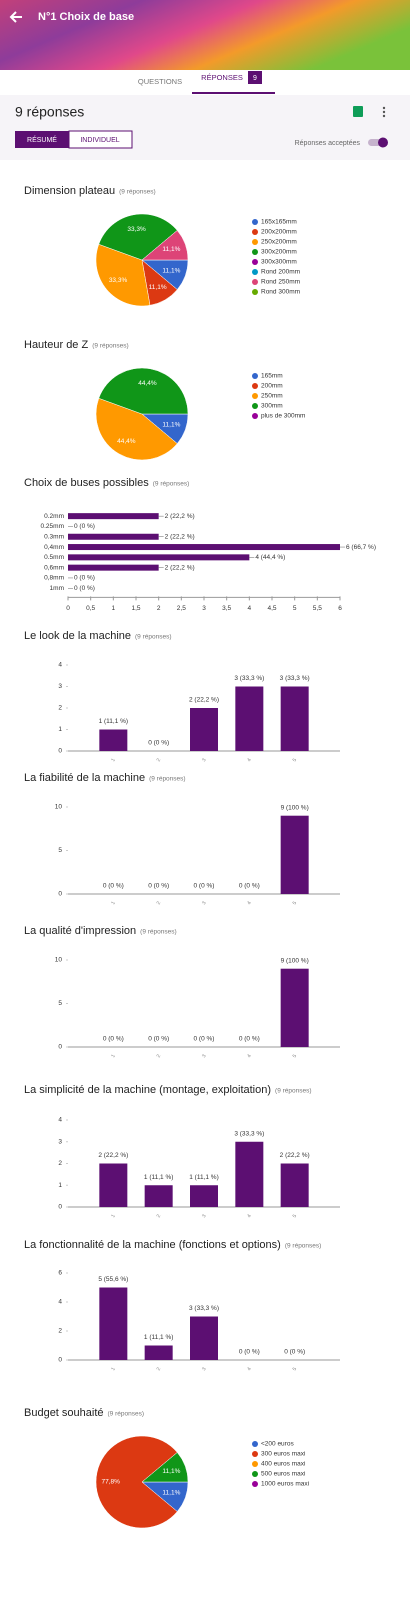 The width and height of the screenshot is (410, 1600). Describe the element at coordinates (147, 383) in the screenshot. I see `slice-label: 44,4%` at that location.